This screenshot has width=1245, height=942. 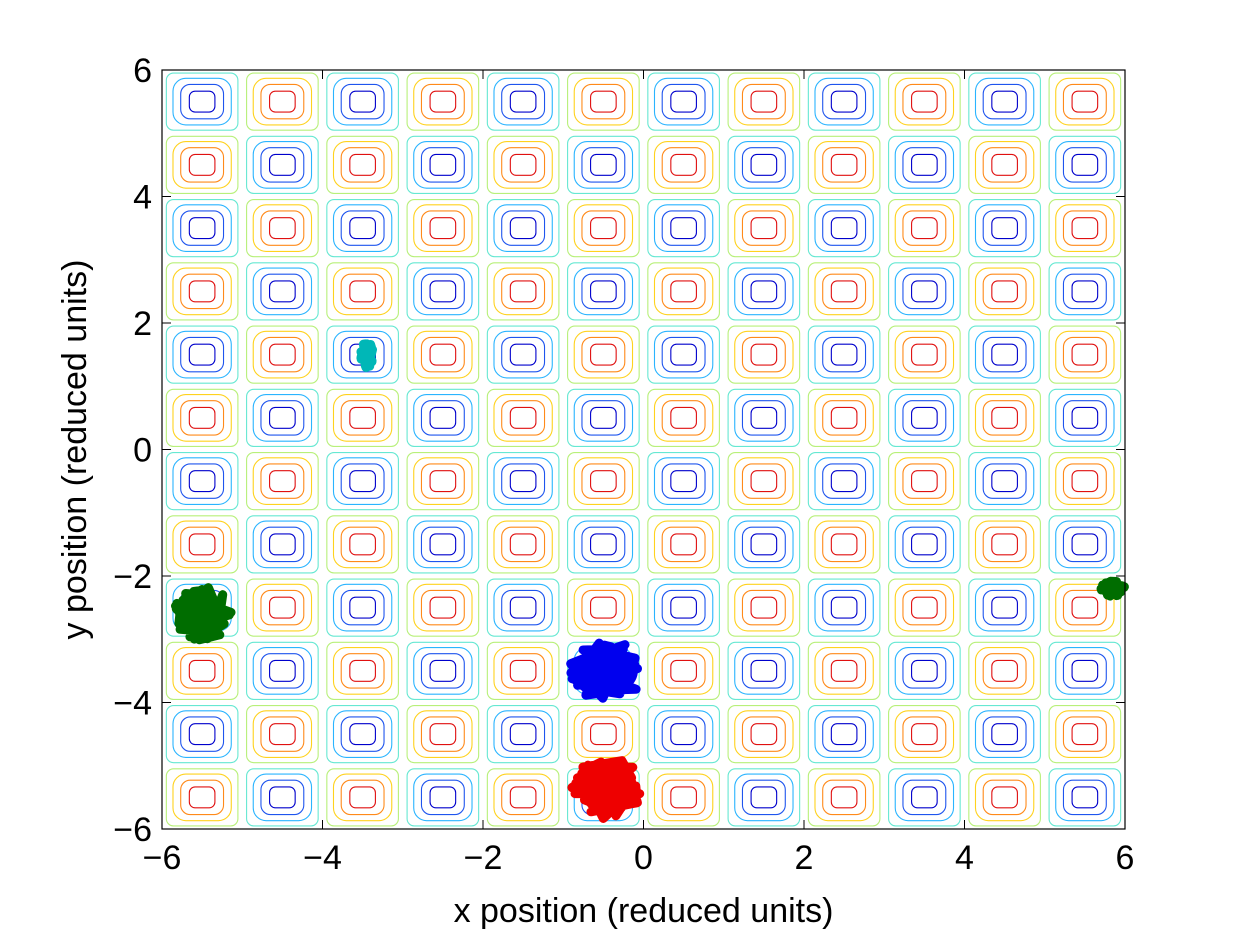 What do you see at coordinates (483, 858) in the screenshot?
I see `x-tick-label: −2` at bounding box center [483, 858].